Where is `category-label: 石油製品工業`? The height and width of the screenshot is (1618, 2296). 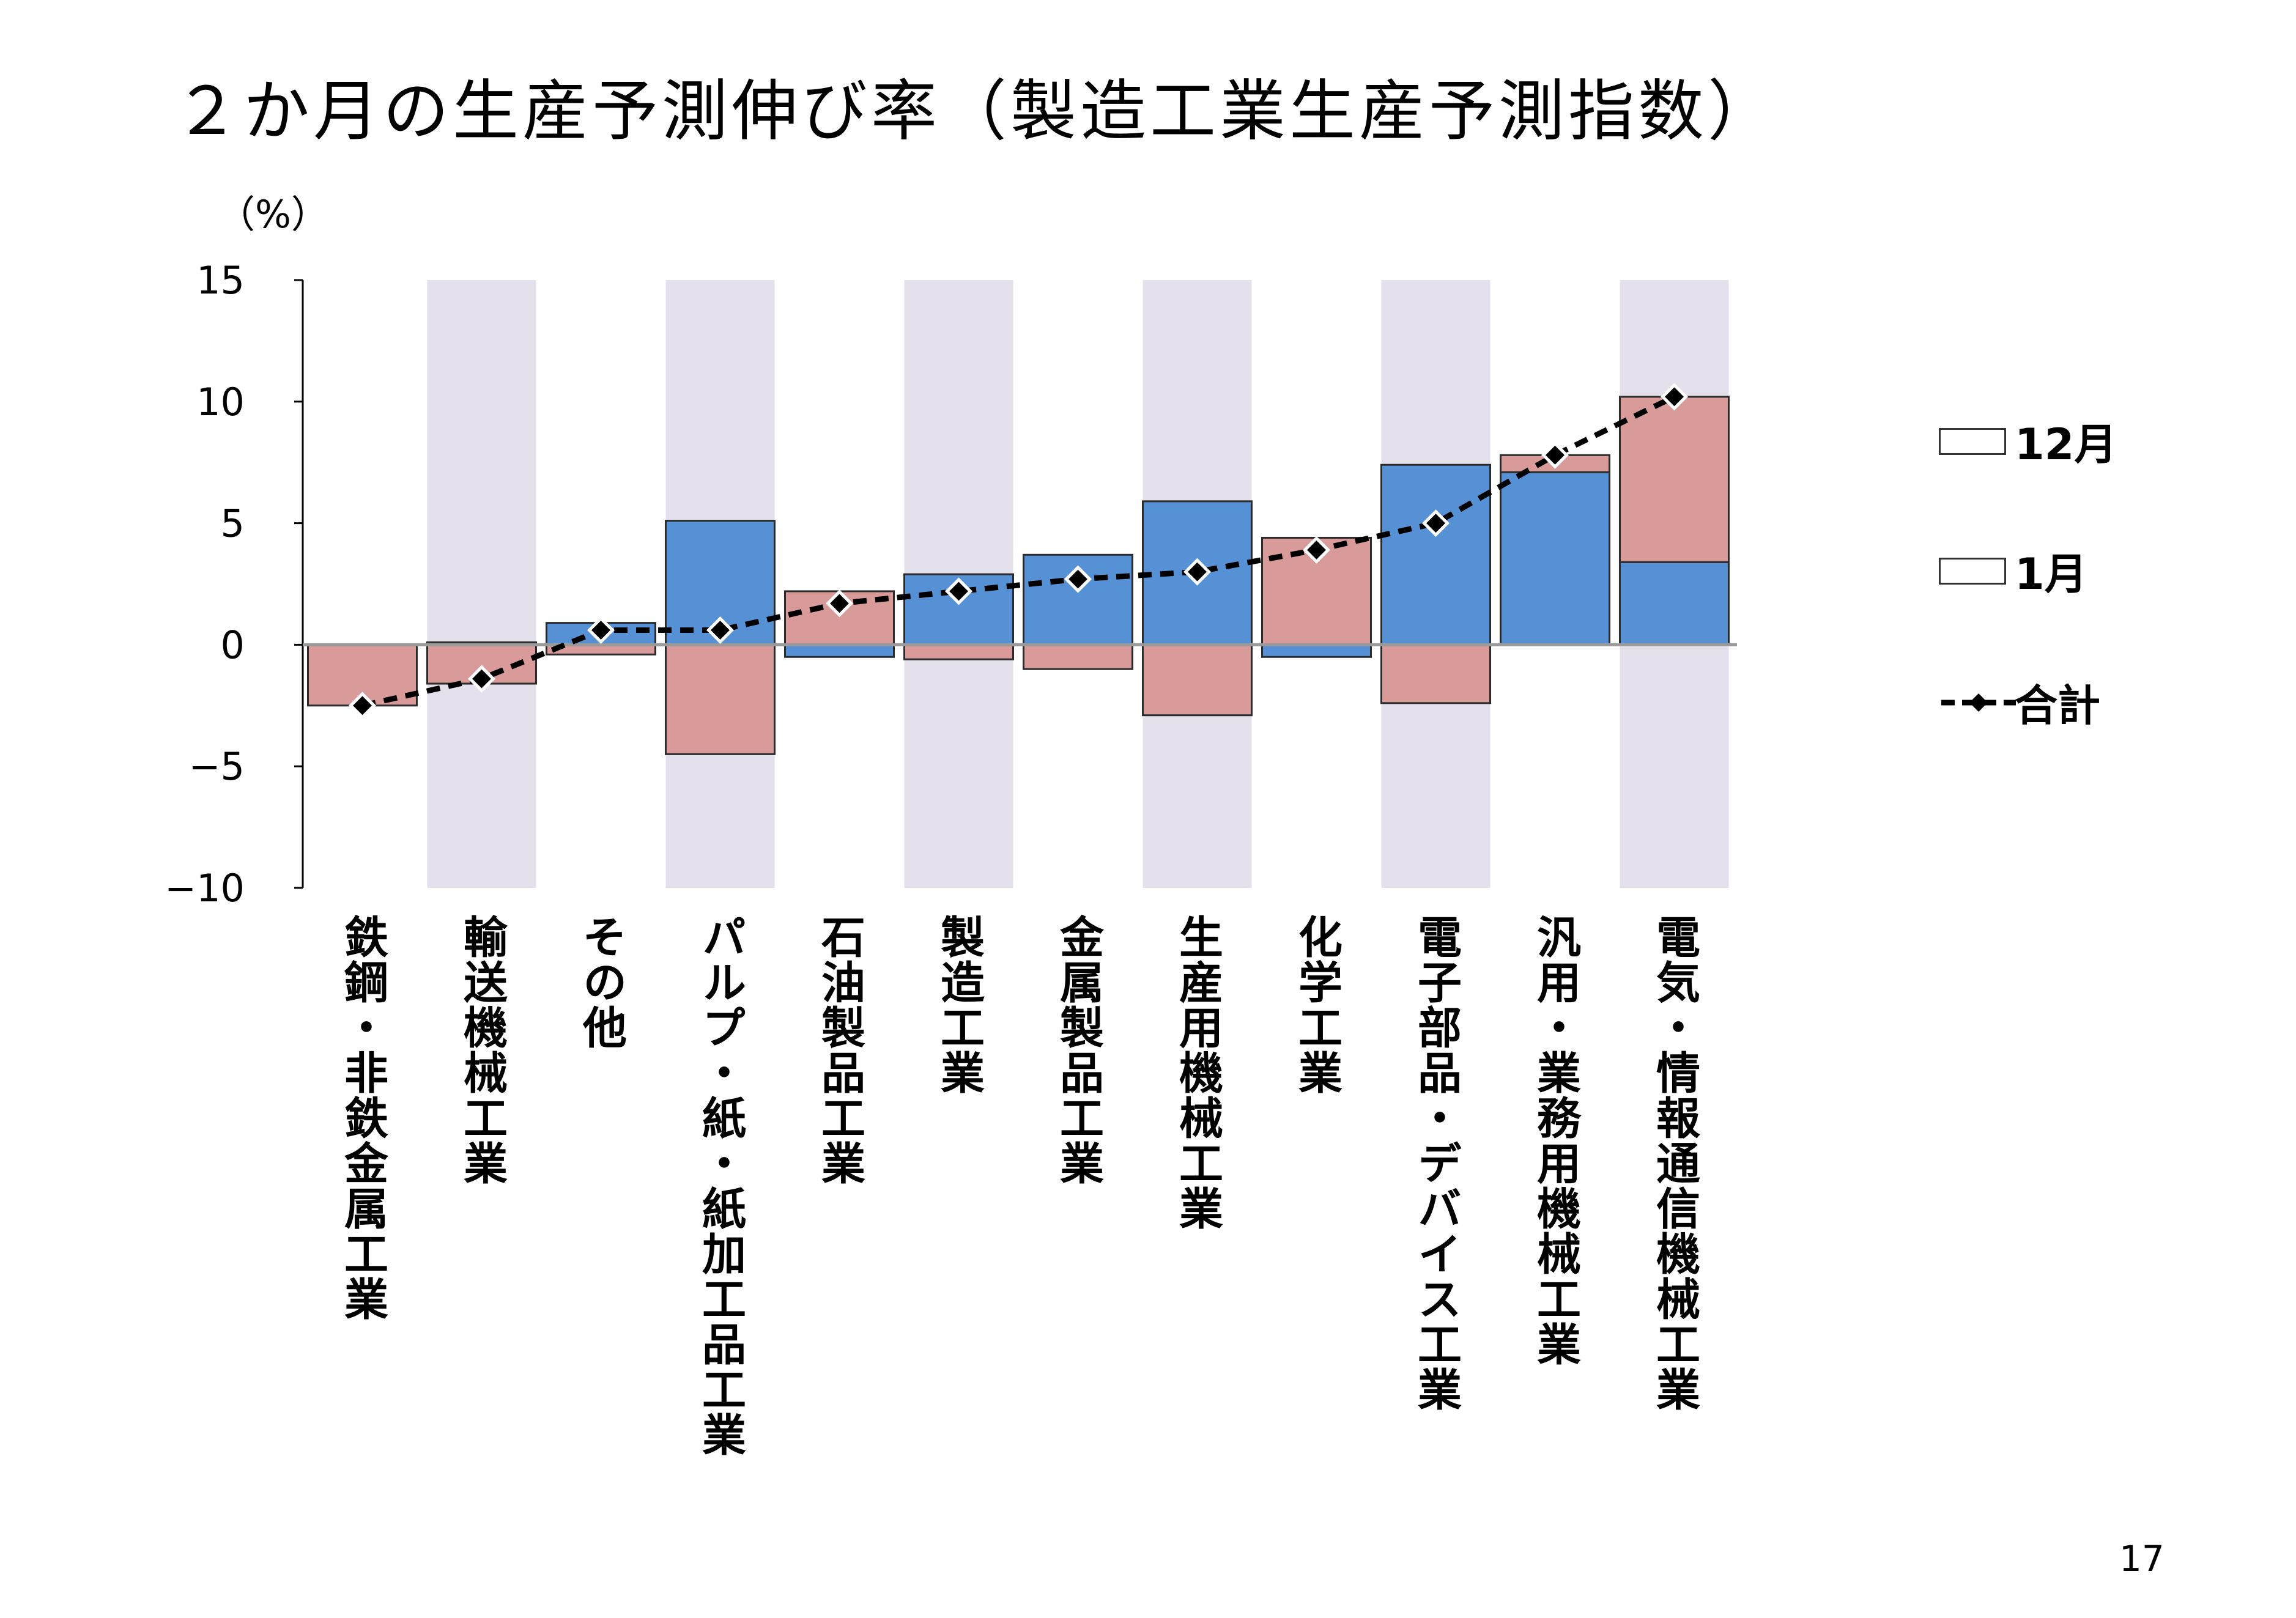 category-label: 石油製品工業 is located at coordinates (839, 1050).